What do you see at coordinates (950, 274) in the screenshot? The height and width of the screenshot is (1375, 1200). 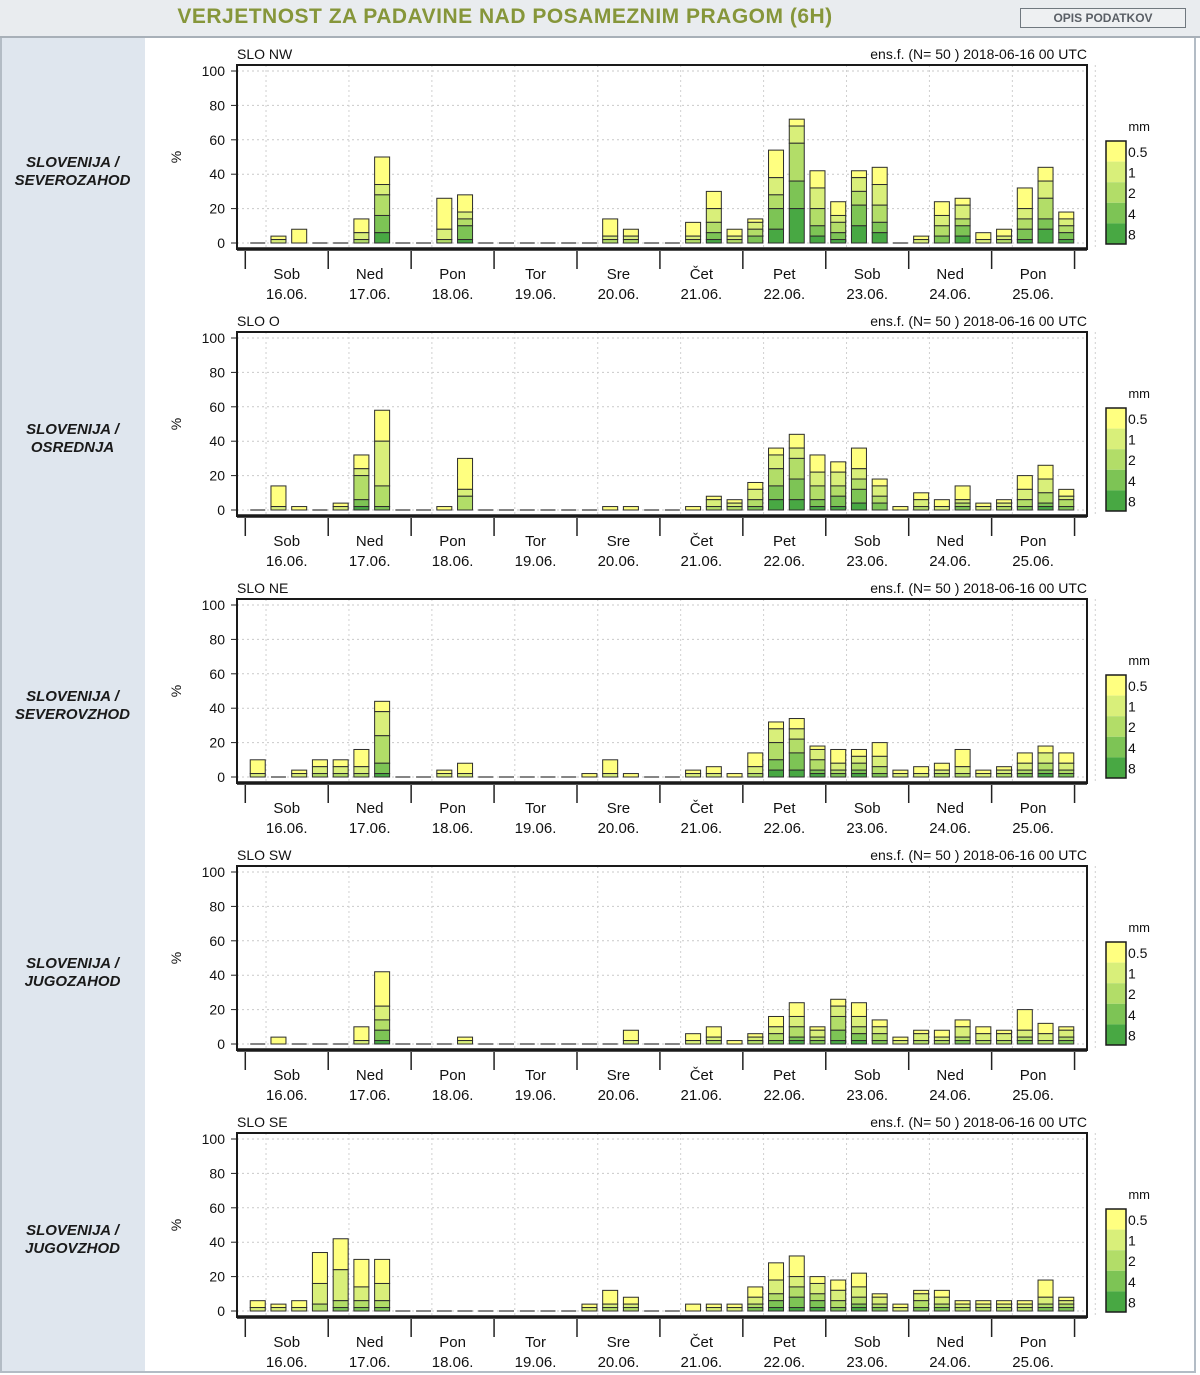 I see `day-name-label: Ned` at bounding box center [950, 274].